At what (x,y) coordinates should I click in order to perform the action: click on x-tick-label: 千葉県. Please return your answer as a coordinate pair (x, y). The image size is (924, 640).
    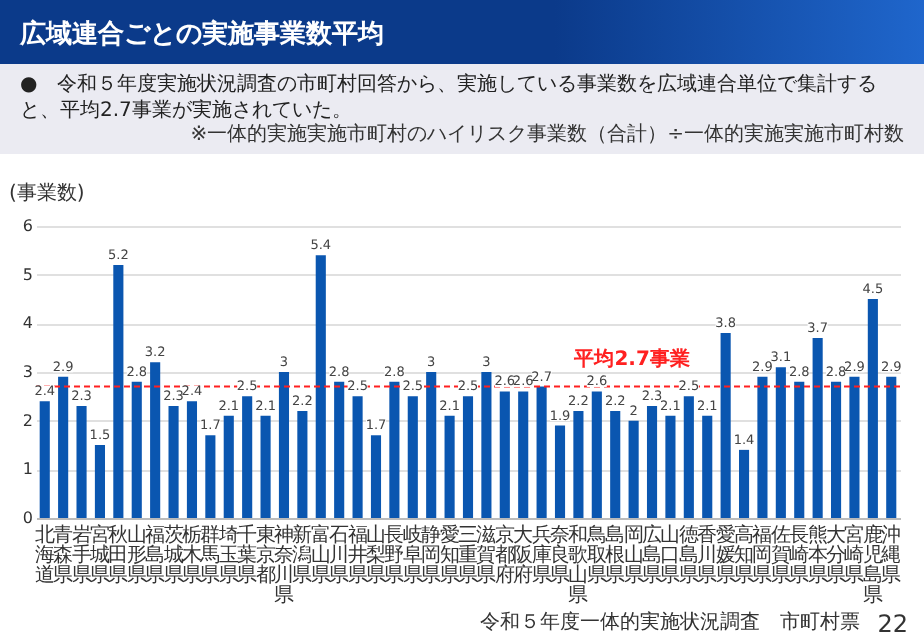
    Looking at the image, I should click on (247, 555).